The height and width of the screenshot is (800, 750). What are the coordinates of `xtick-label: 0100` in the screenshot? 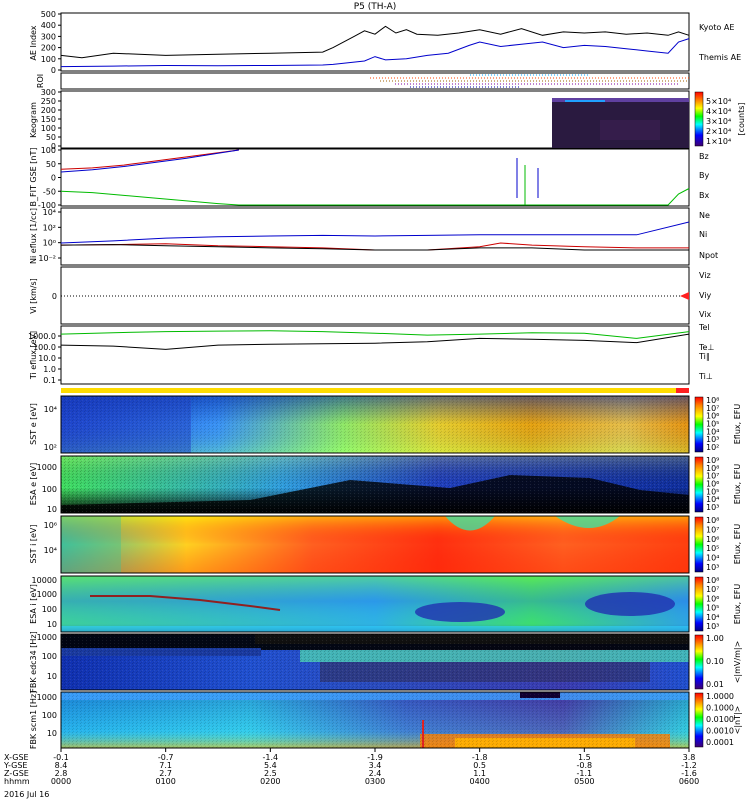 It's located at (165, 781).